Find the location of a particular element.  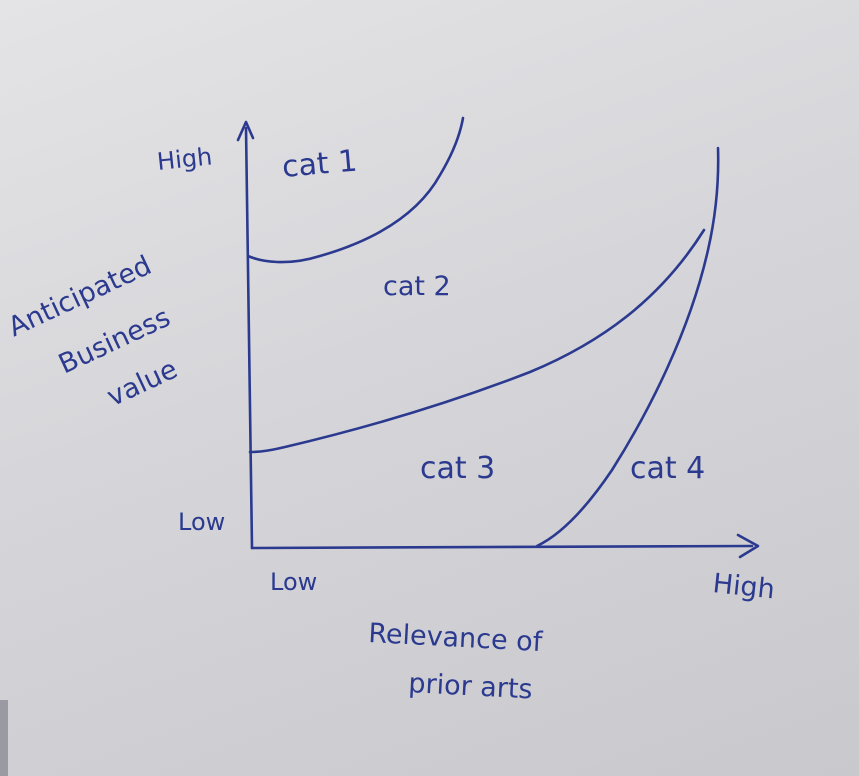

region-label-cat-2: cat 2 is located at coordinates (417, 286).